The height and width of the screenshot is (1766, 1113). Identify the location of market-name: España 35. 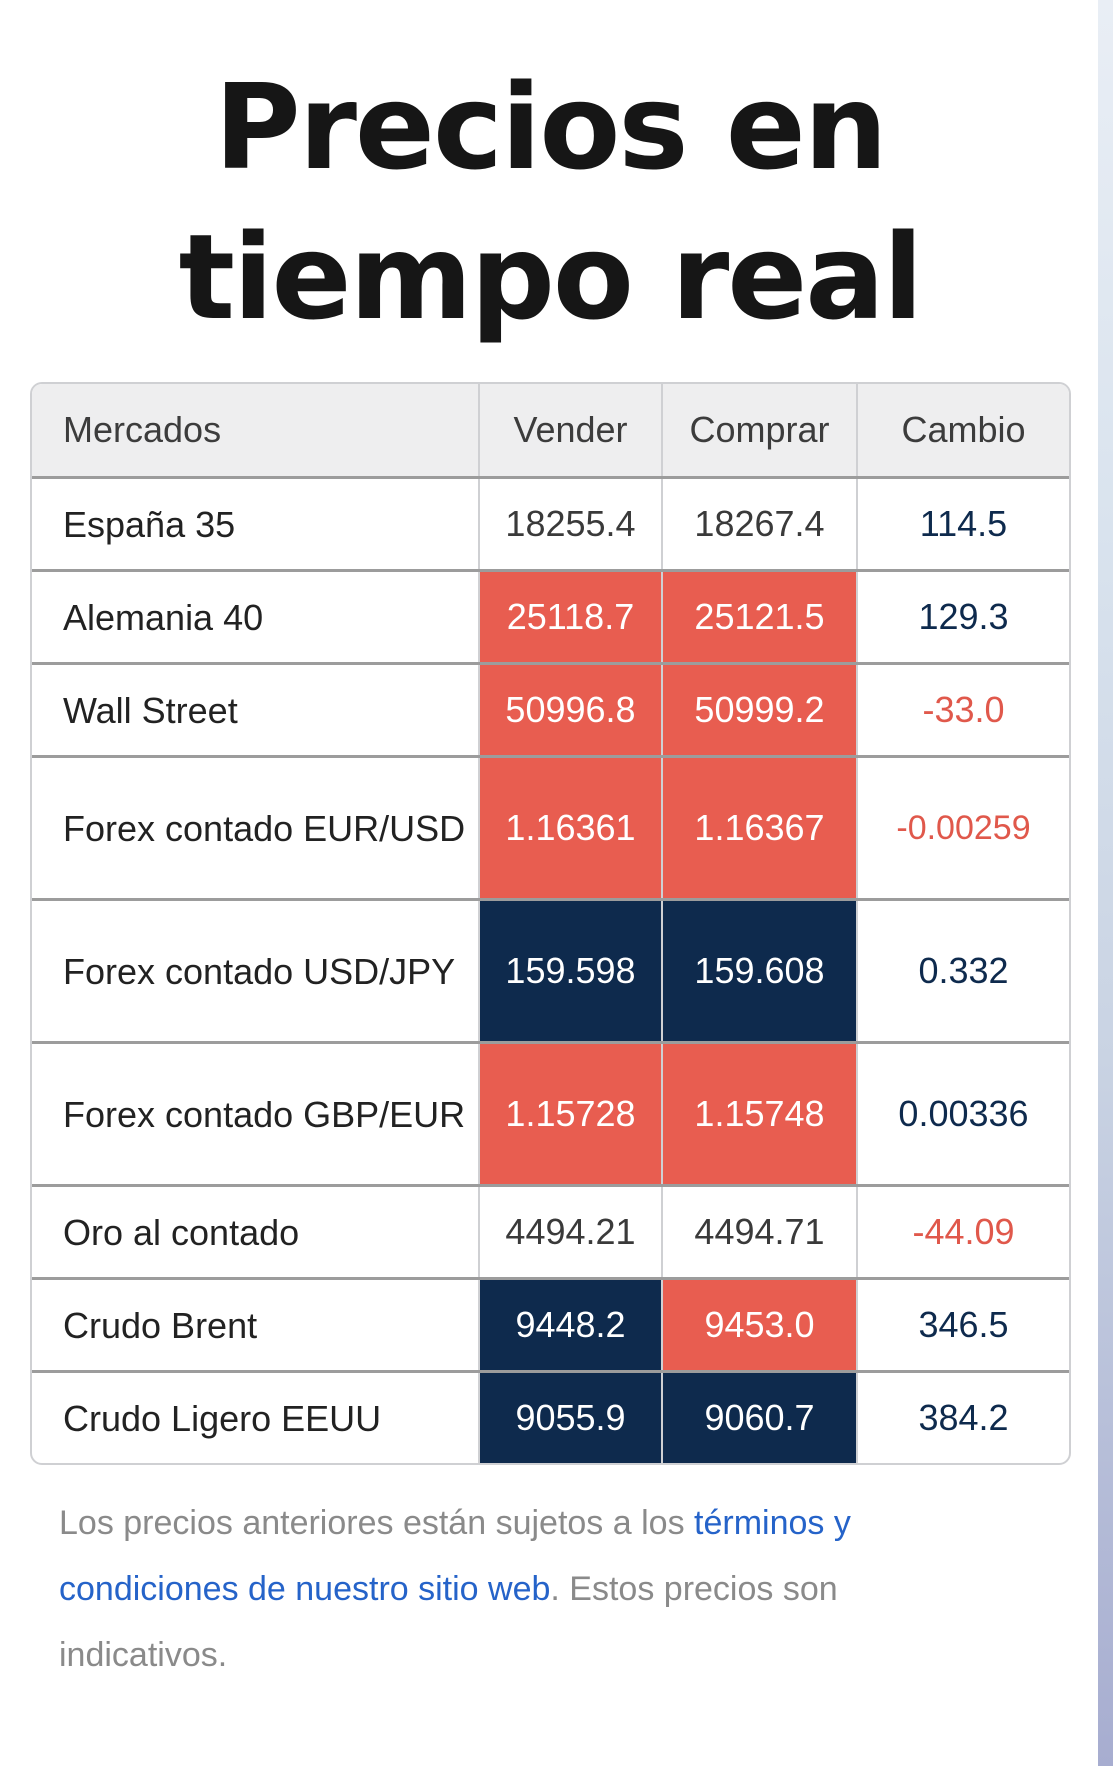
(256, 524).